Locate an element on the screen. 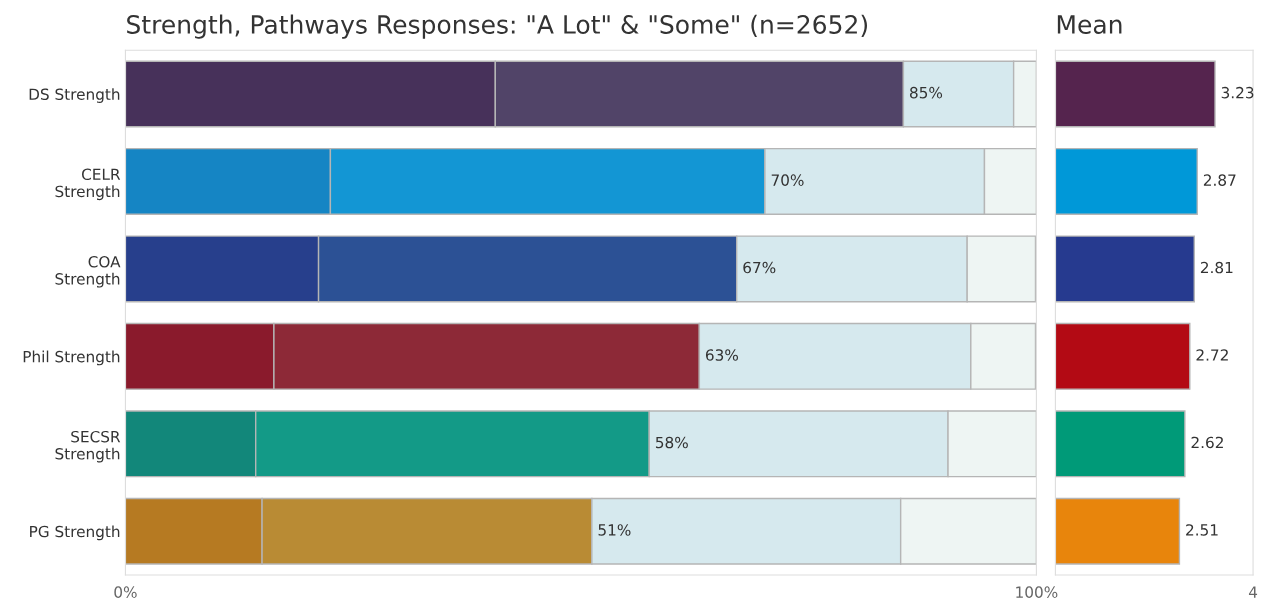 This screenshot has width=1267, height=613. y-tick-label: Phil Strength is located at coordinates (71, 358).